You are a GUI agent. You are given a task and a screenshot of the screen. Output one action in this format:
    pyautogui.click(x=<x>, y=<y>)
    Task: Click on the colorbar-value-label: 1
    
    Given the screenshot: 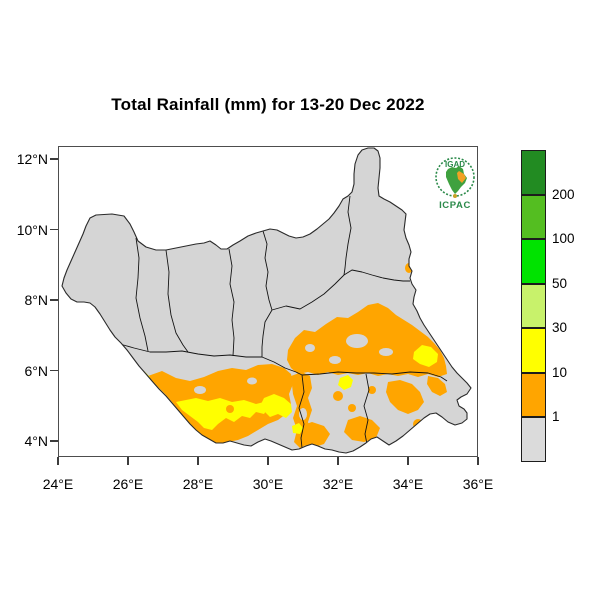 What is the action you would take?
    pyautogui.click(x=556, y=416)
    